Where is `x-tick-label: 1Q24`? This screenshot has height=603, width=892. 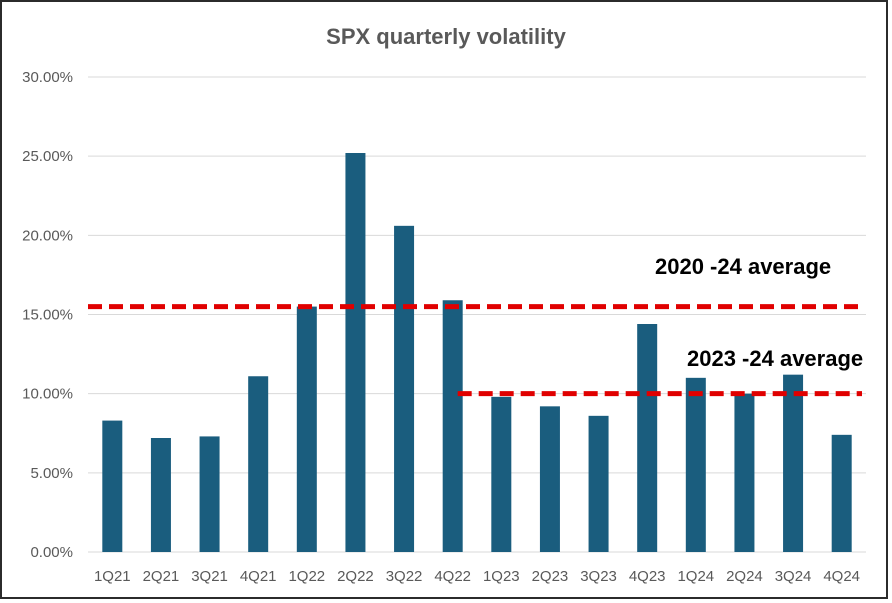
x-tick-label: 1Q24 is located at coordinates (695, 576).